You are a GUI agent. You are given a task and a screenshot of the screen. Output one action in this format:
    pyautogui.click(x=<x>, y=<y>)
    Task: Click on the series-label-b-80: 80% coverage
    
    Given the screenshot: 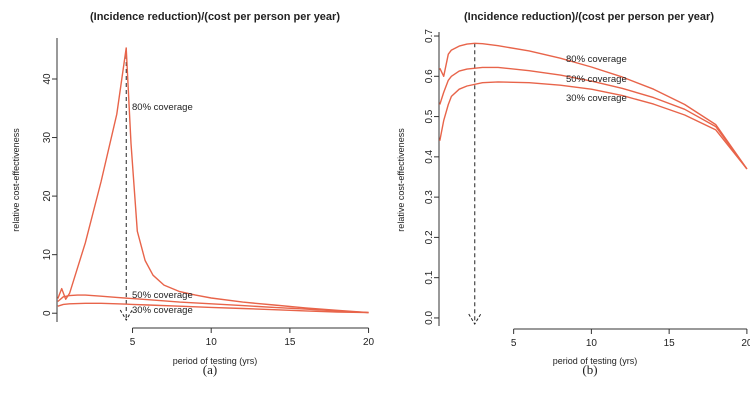 What is the action you would take?
    pyautogui.click(x=596, y=59)
    